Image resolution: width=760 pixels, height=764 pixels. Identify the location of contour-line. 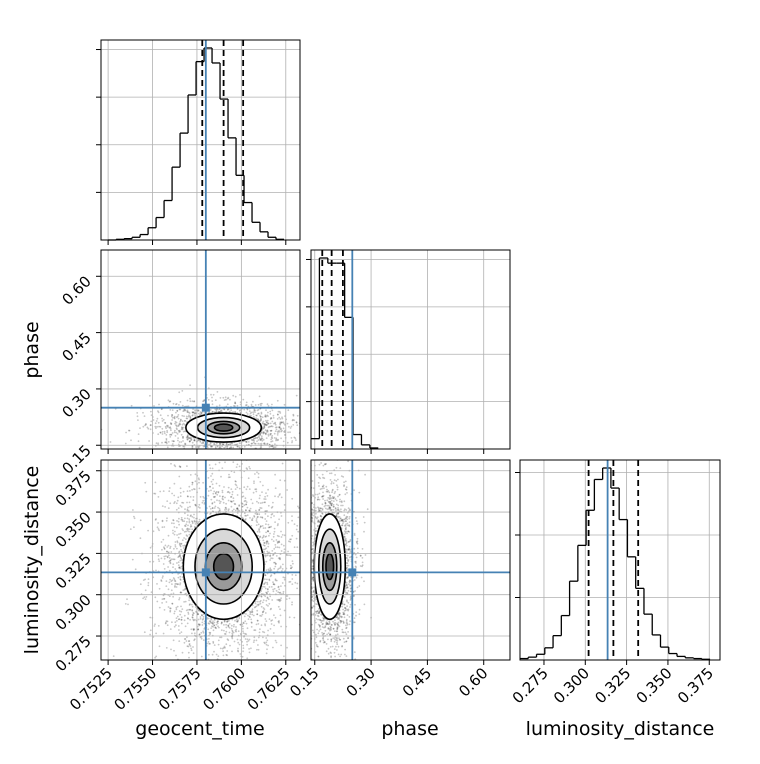
(224, 427).